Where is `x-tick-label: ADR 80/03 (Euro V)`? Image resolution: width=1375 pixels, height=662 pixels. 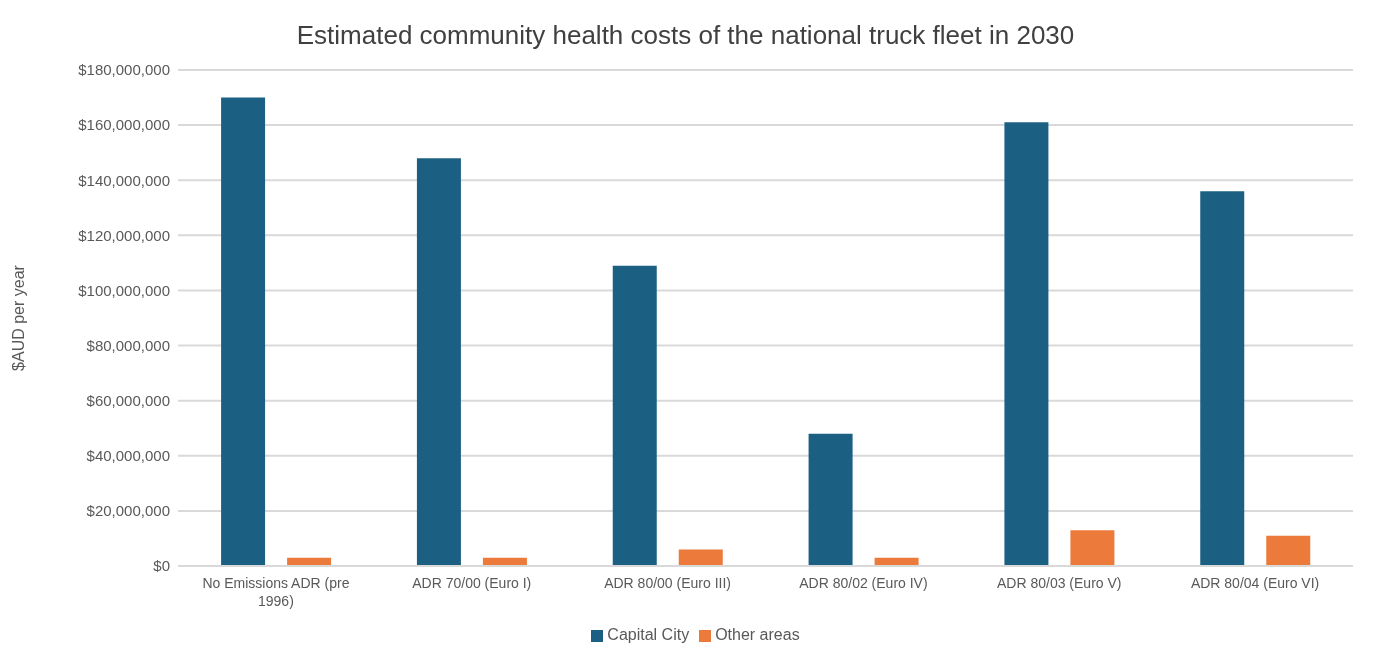 x-tick-label: ADR 80/03 (Euro V) is located at coordinates (1059, 583).